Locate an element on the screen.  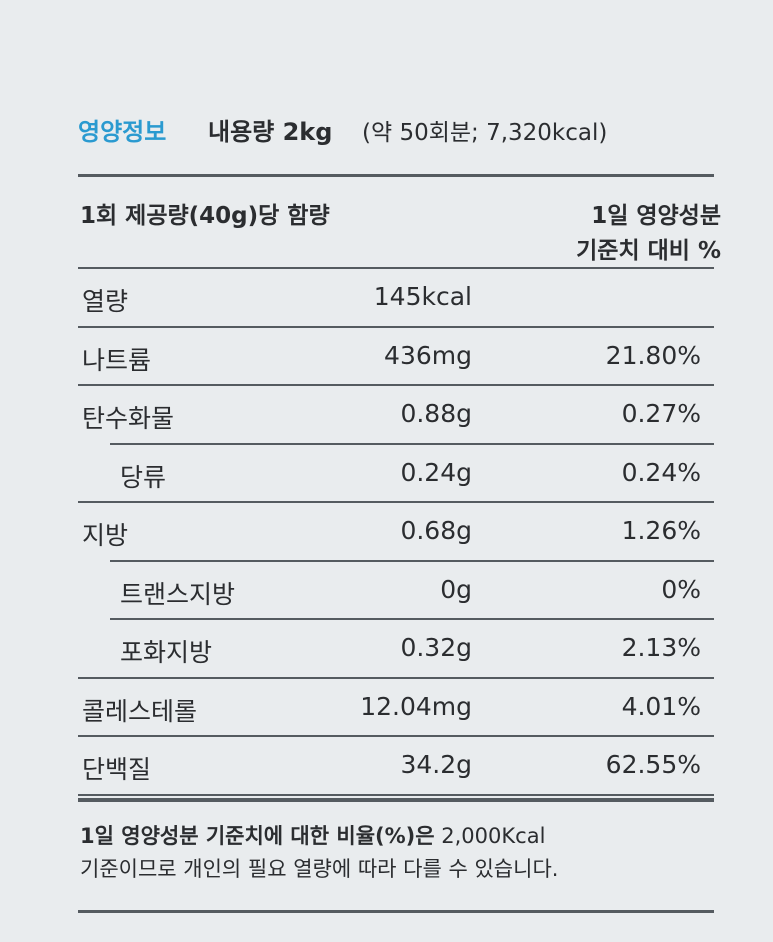
nutrient-name: 열량 is located at coordinates (105, 301).